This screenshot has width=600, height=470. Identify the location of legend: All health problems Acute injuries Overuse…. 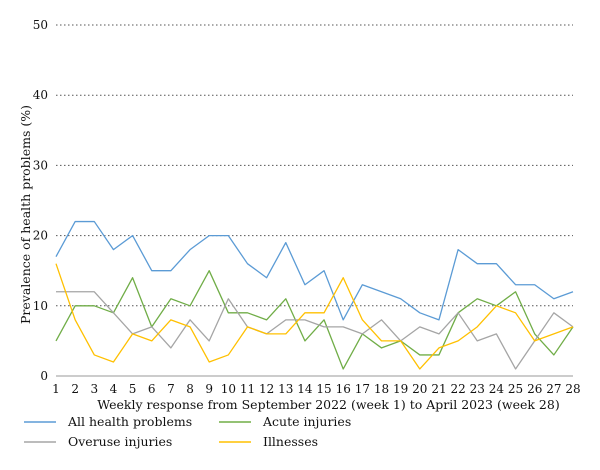
(187, 431).